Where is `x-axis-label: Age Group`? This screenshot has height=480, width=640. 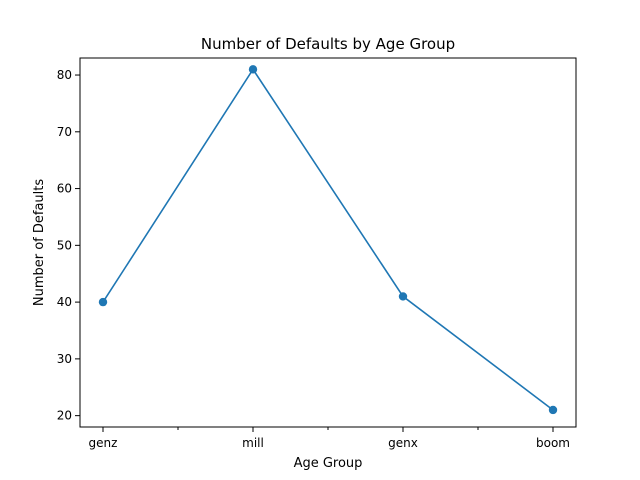
x-axis-label: Age Group is located at coordinates (328, 463).